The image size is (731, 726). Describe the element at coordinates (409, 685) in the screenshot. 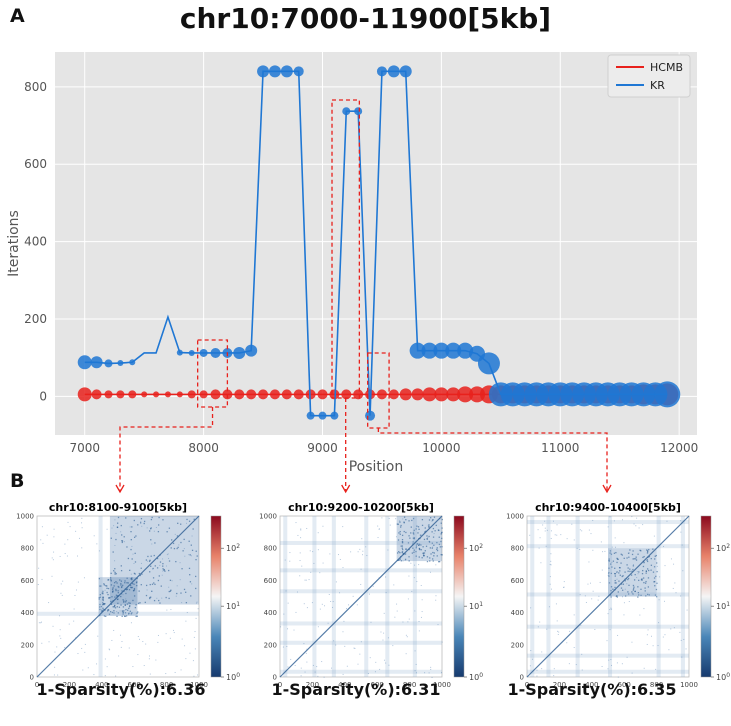

I see `heatmap-x-tick: 800` at that location.